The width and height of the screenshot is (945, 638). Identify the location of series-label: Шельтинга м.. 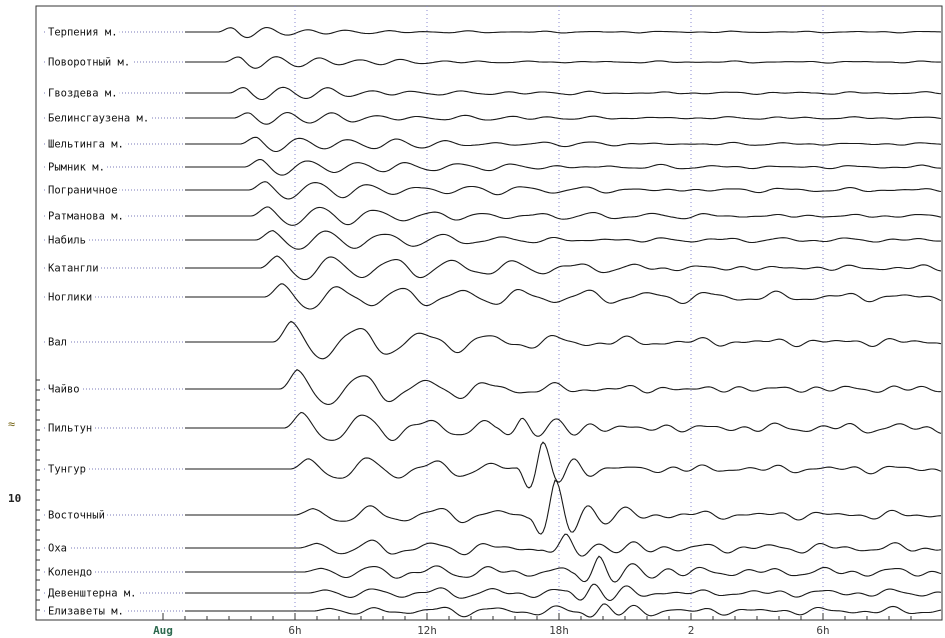
(86, 145).